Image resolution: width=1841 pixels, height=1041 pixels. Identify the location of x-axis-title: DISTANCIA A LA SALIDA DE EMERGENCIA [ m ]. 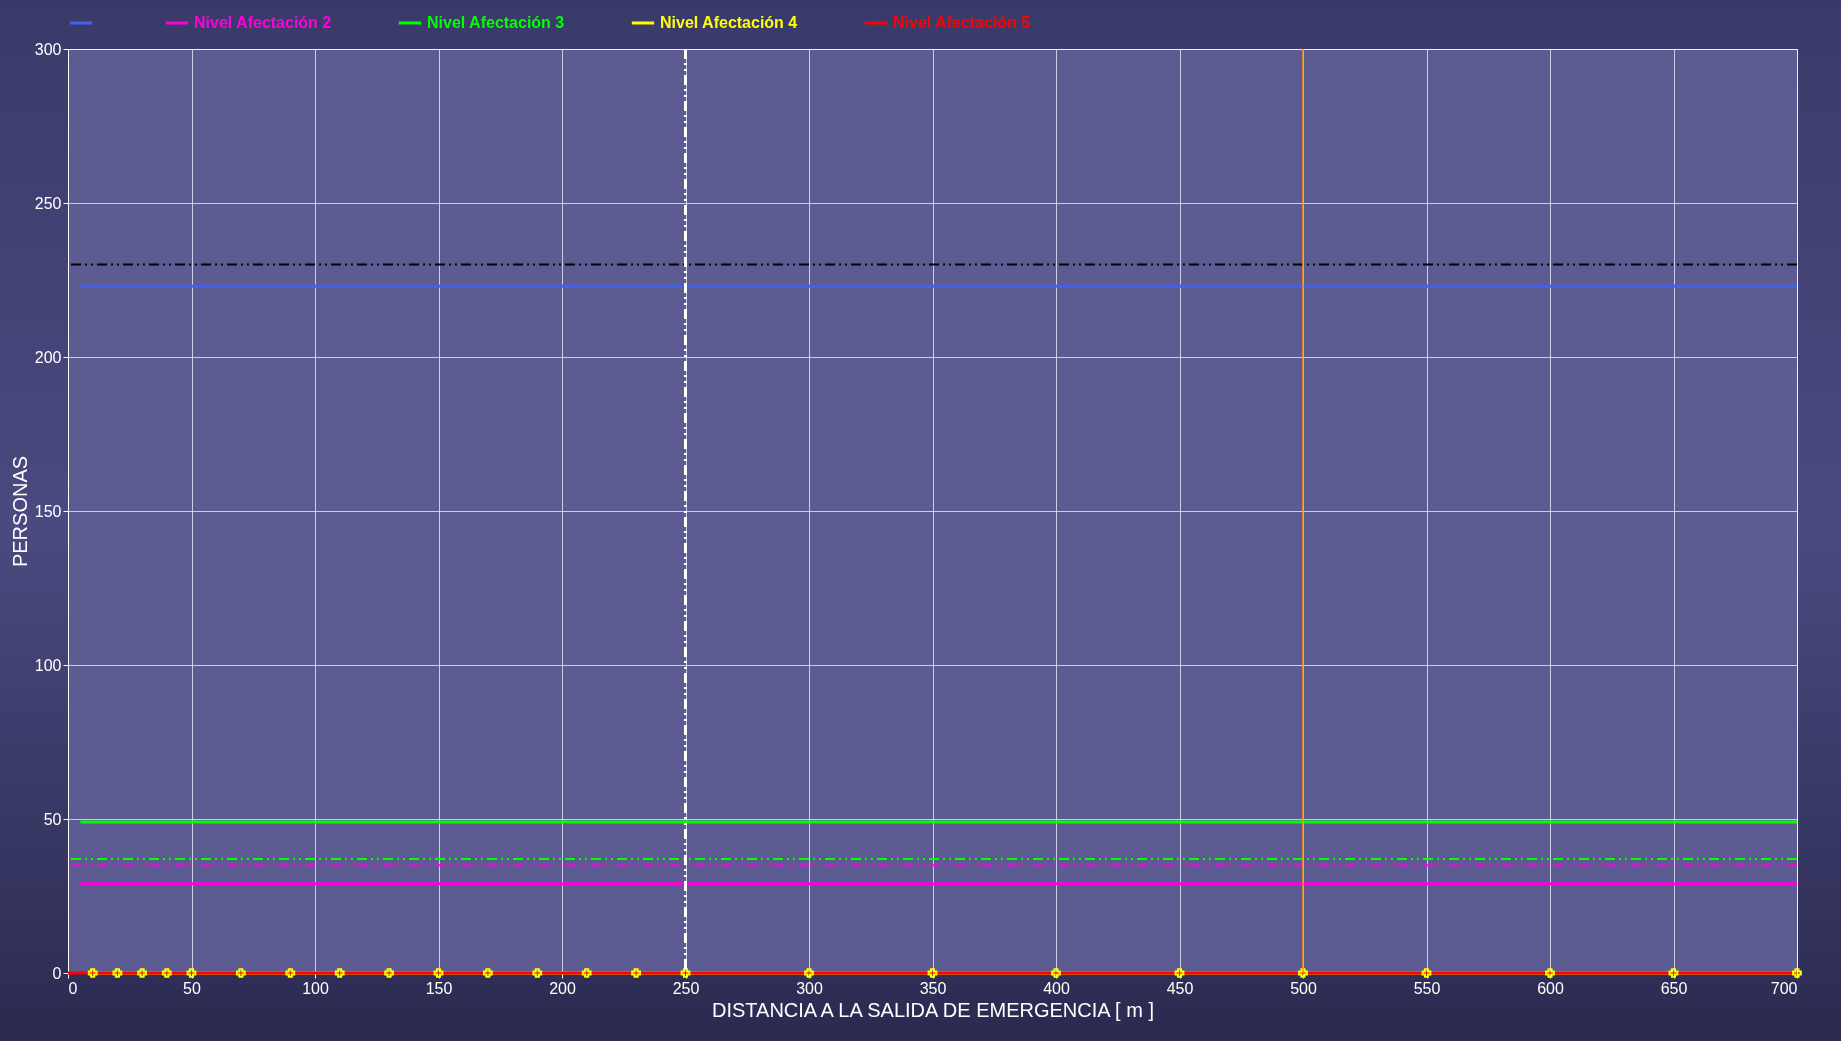
(933, 1009).